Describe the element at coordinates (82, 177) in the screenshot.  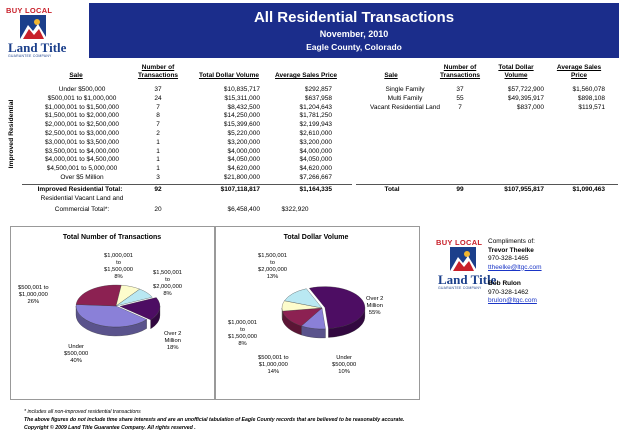
I see `left-table-cell-sale: Over $5 Million` at that location.